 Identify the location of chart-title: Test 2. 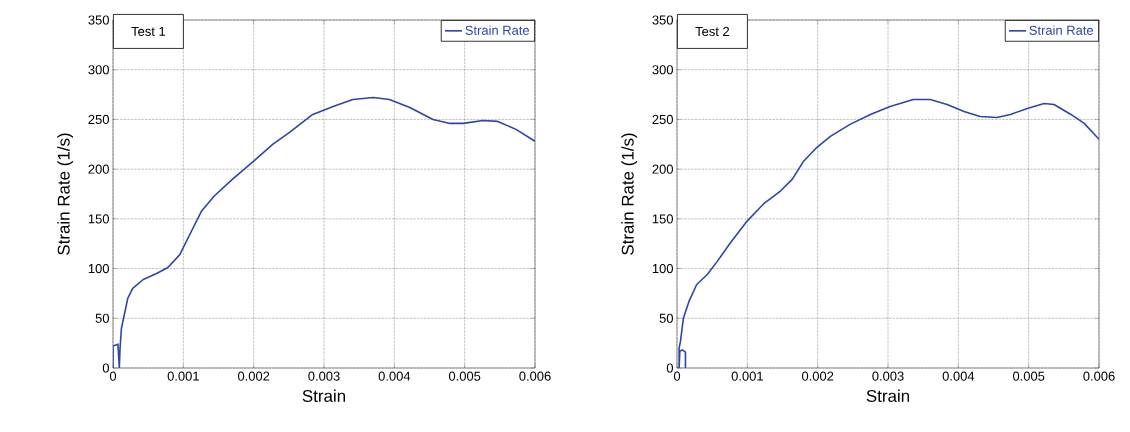
(712, 31).